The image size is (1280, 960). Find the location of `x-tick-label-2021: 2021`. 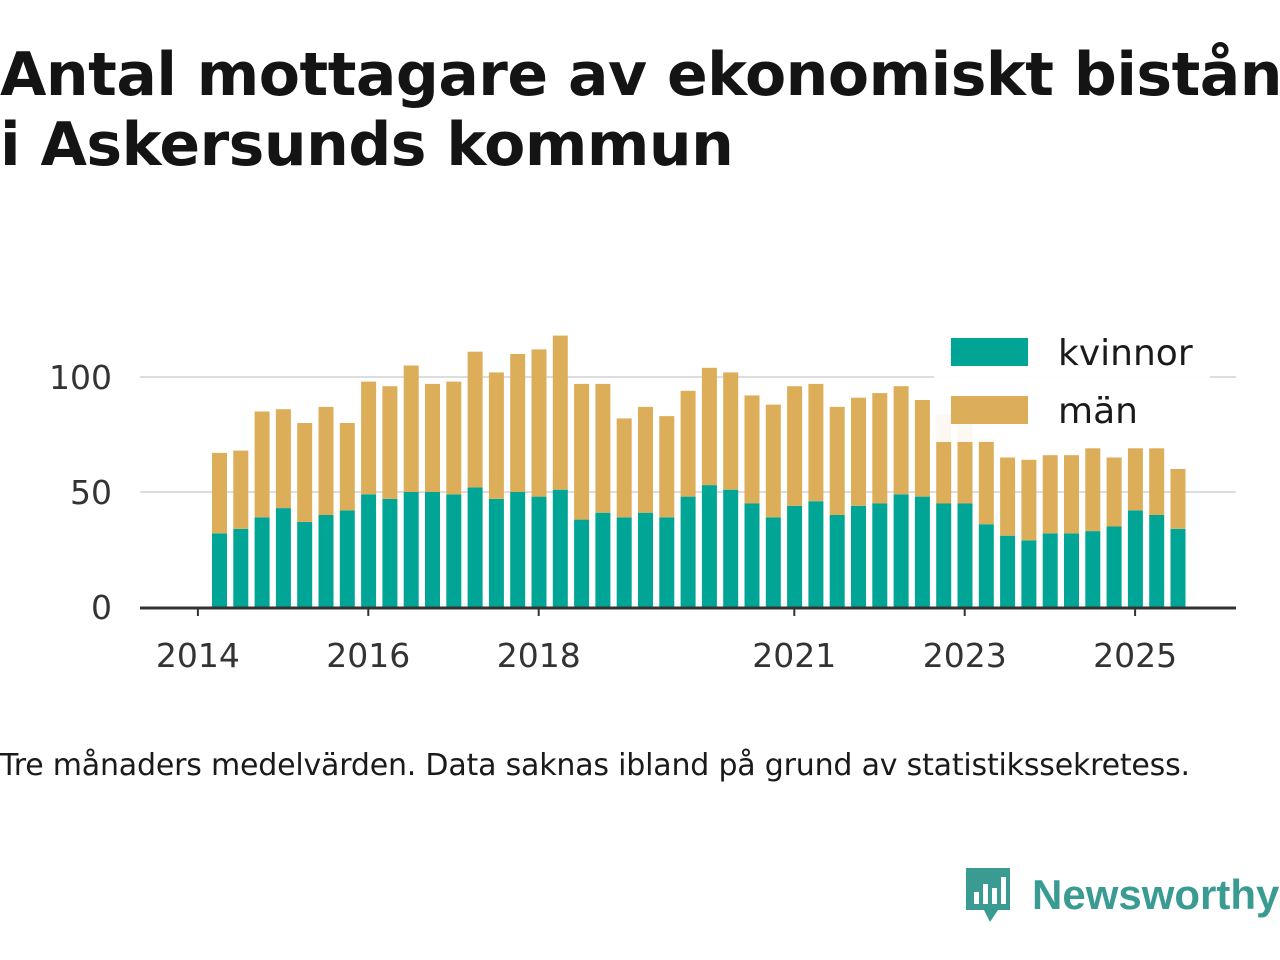

x-tick-label-2021: 2021 is located at coordinates (794, 655).